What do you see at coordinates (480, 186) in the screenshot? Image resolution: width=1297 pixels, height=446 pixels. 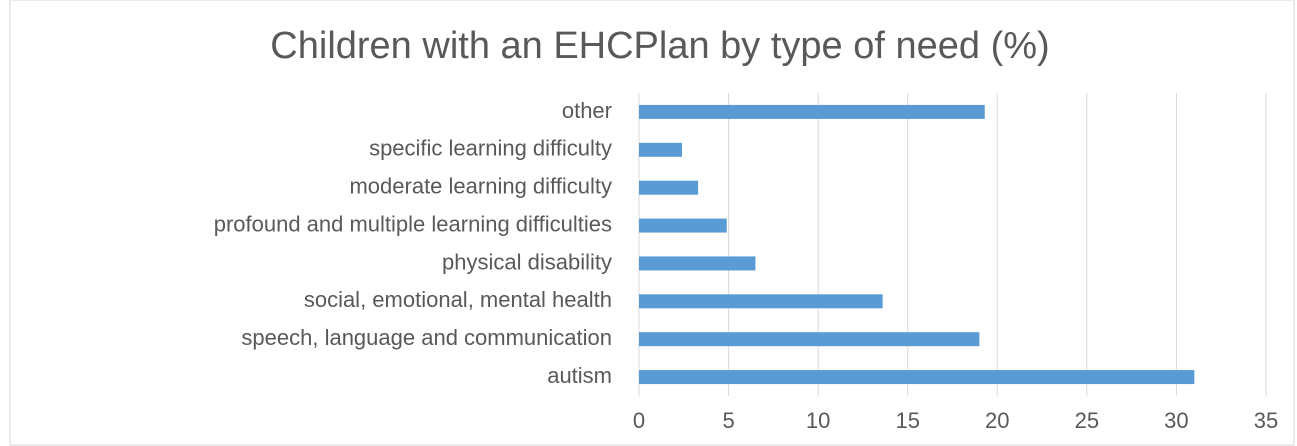 I see `y-tick-label: moderate learning difficulty` at bounding box center [480, 186].